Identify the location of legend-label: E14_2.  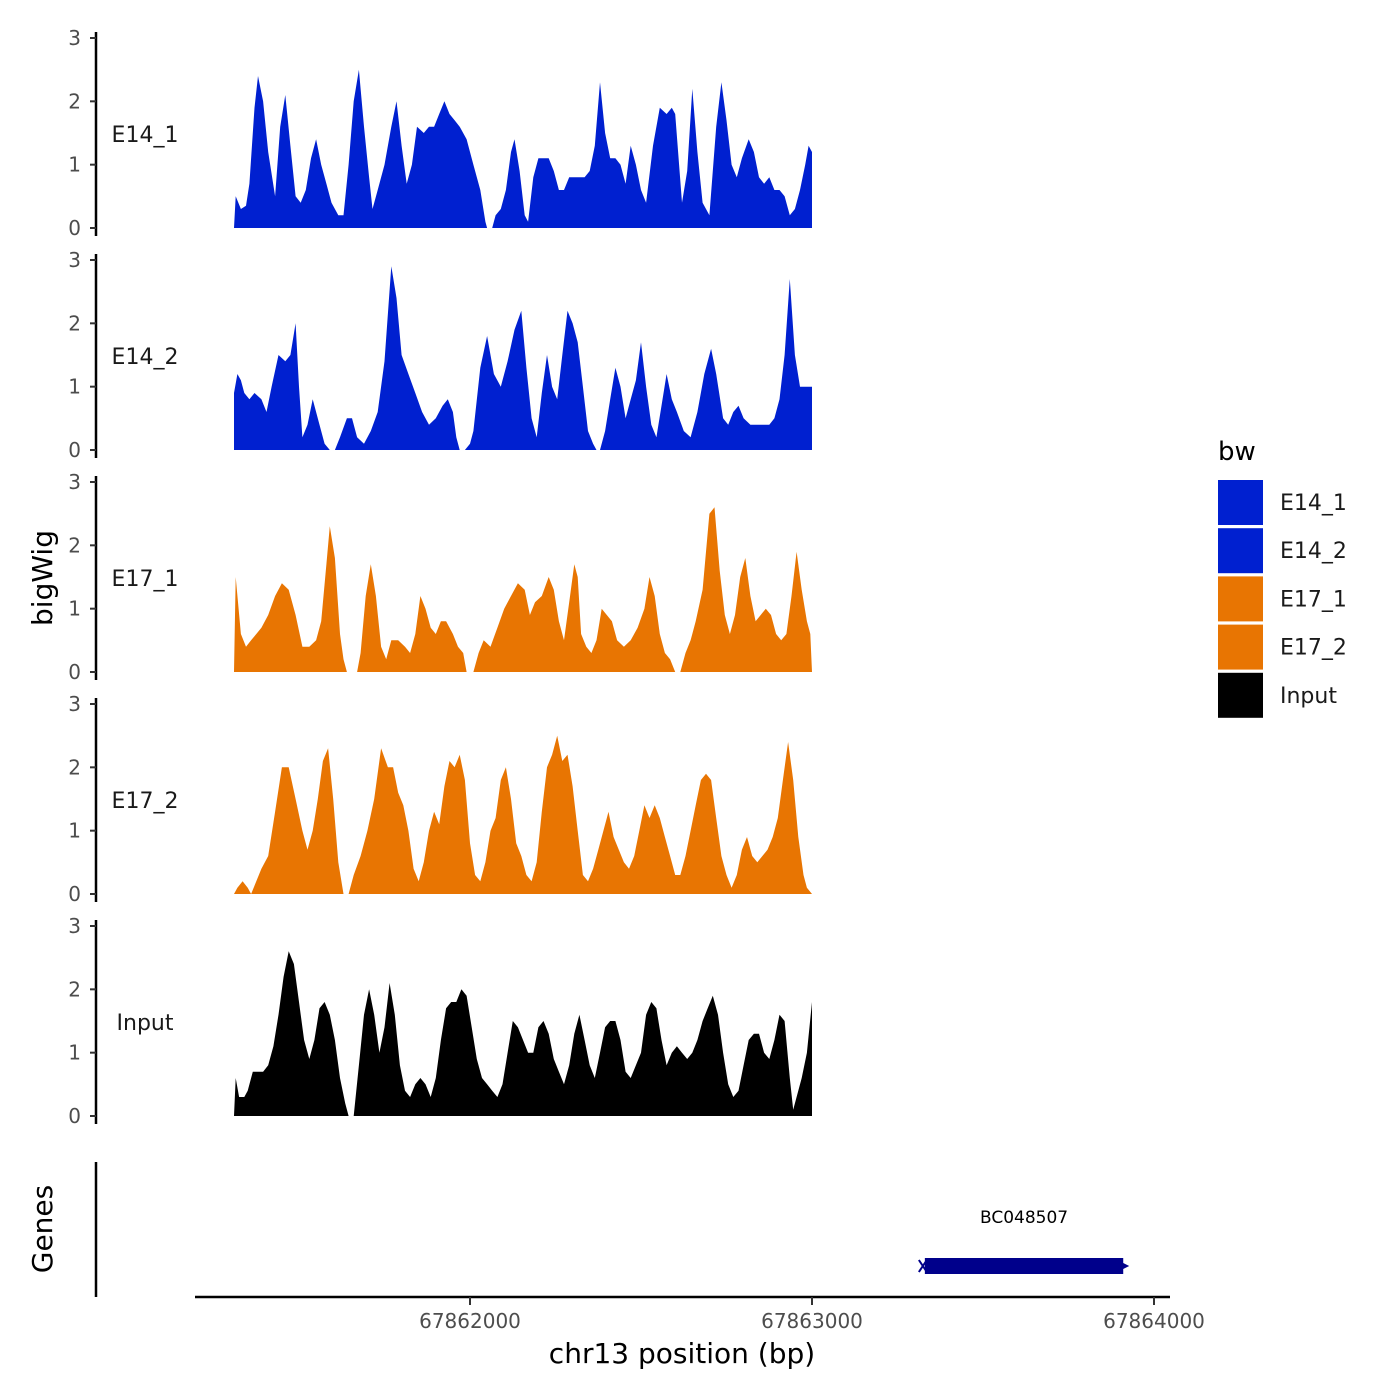
(1313, 551).